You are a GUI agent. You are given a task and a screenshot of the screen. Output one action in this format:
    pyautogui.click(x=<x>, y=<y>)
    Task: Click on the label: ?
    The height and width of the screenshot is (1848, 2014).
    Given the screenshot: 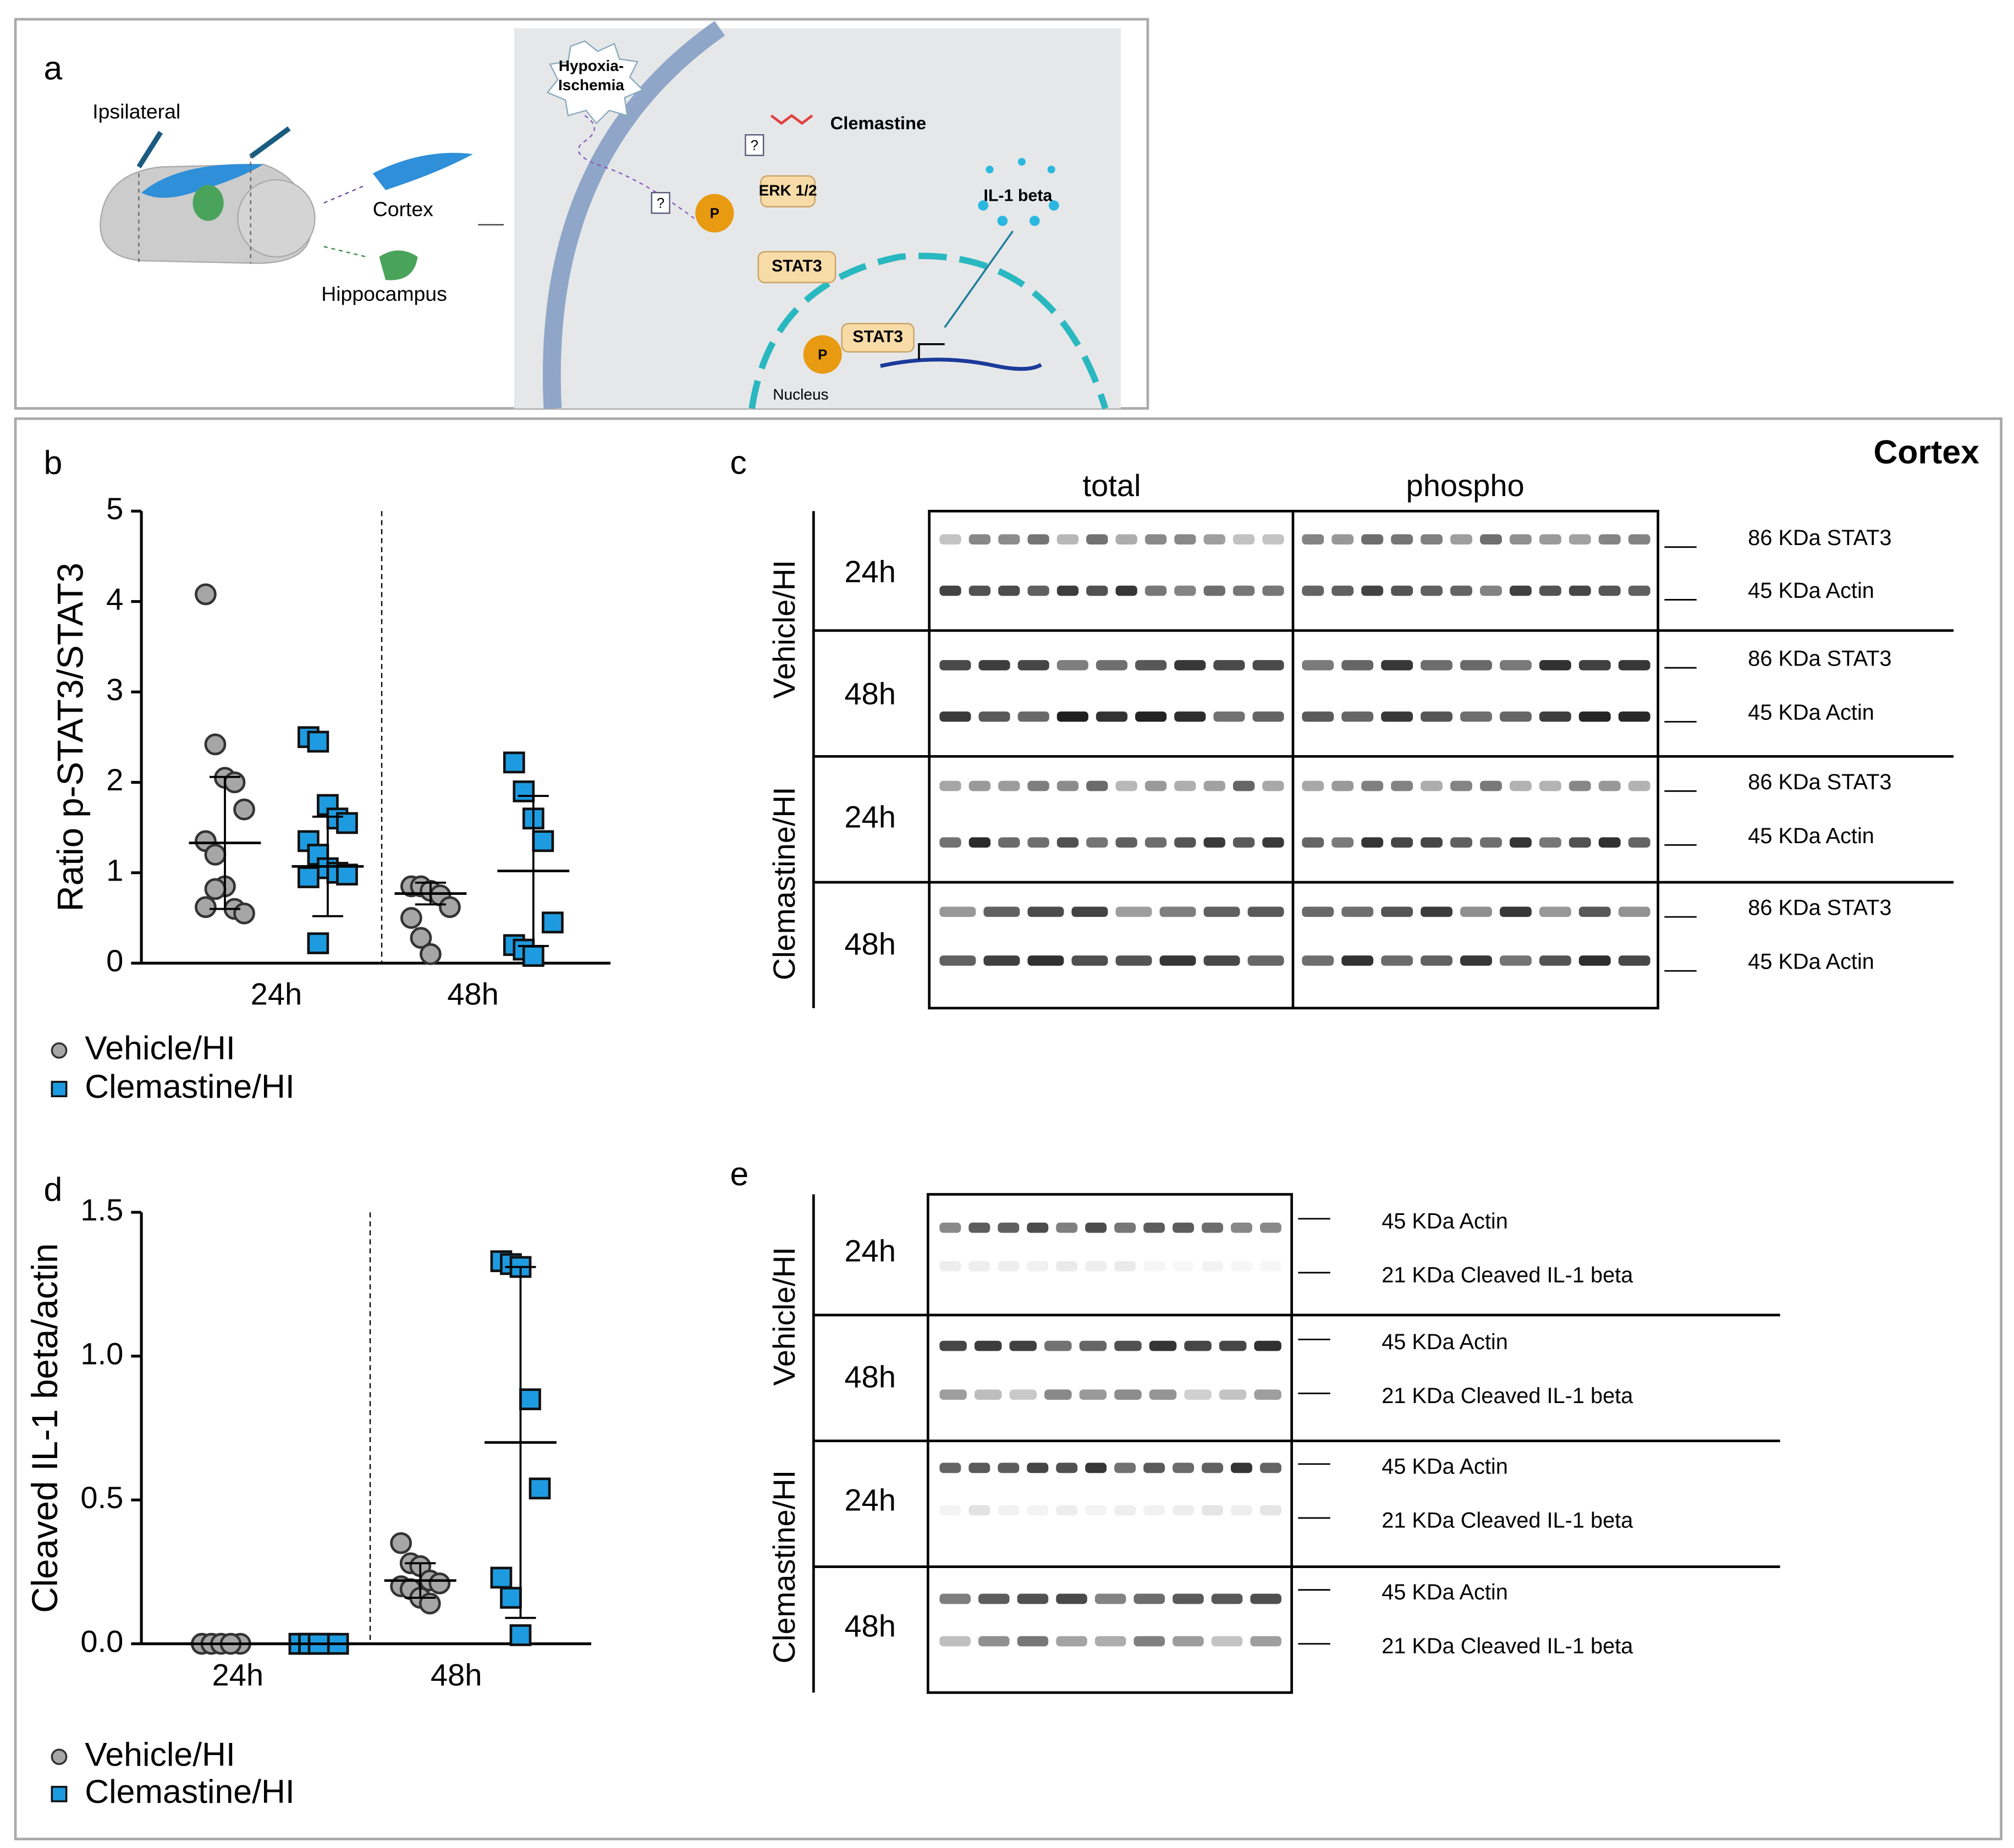 What is the action you would take?
    pyautogui.click(x=660, y=204)
    